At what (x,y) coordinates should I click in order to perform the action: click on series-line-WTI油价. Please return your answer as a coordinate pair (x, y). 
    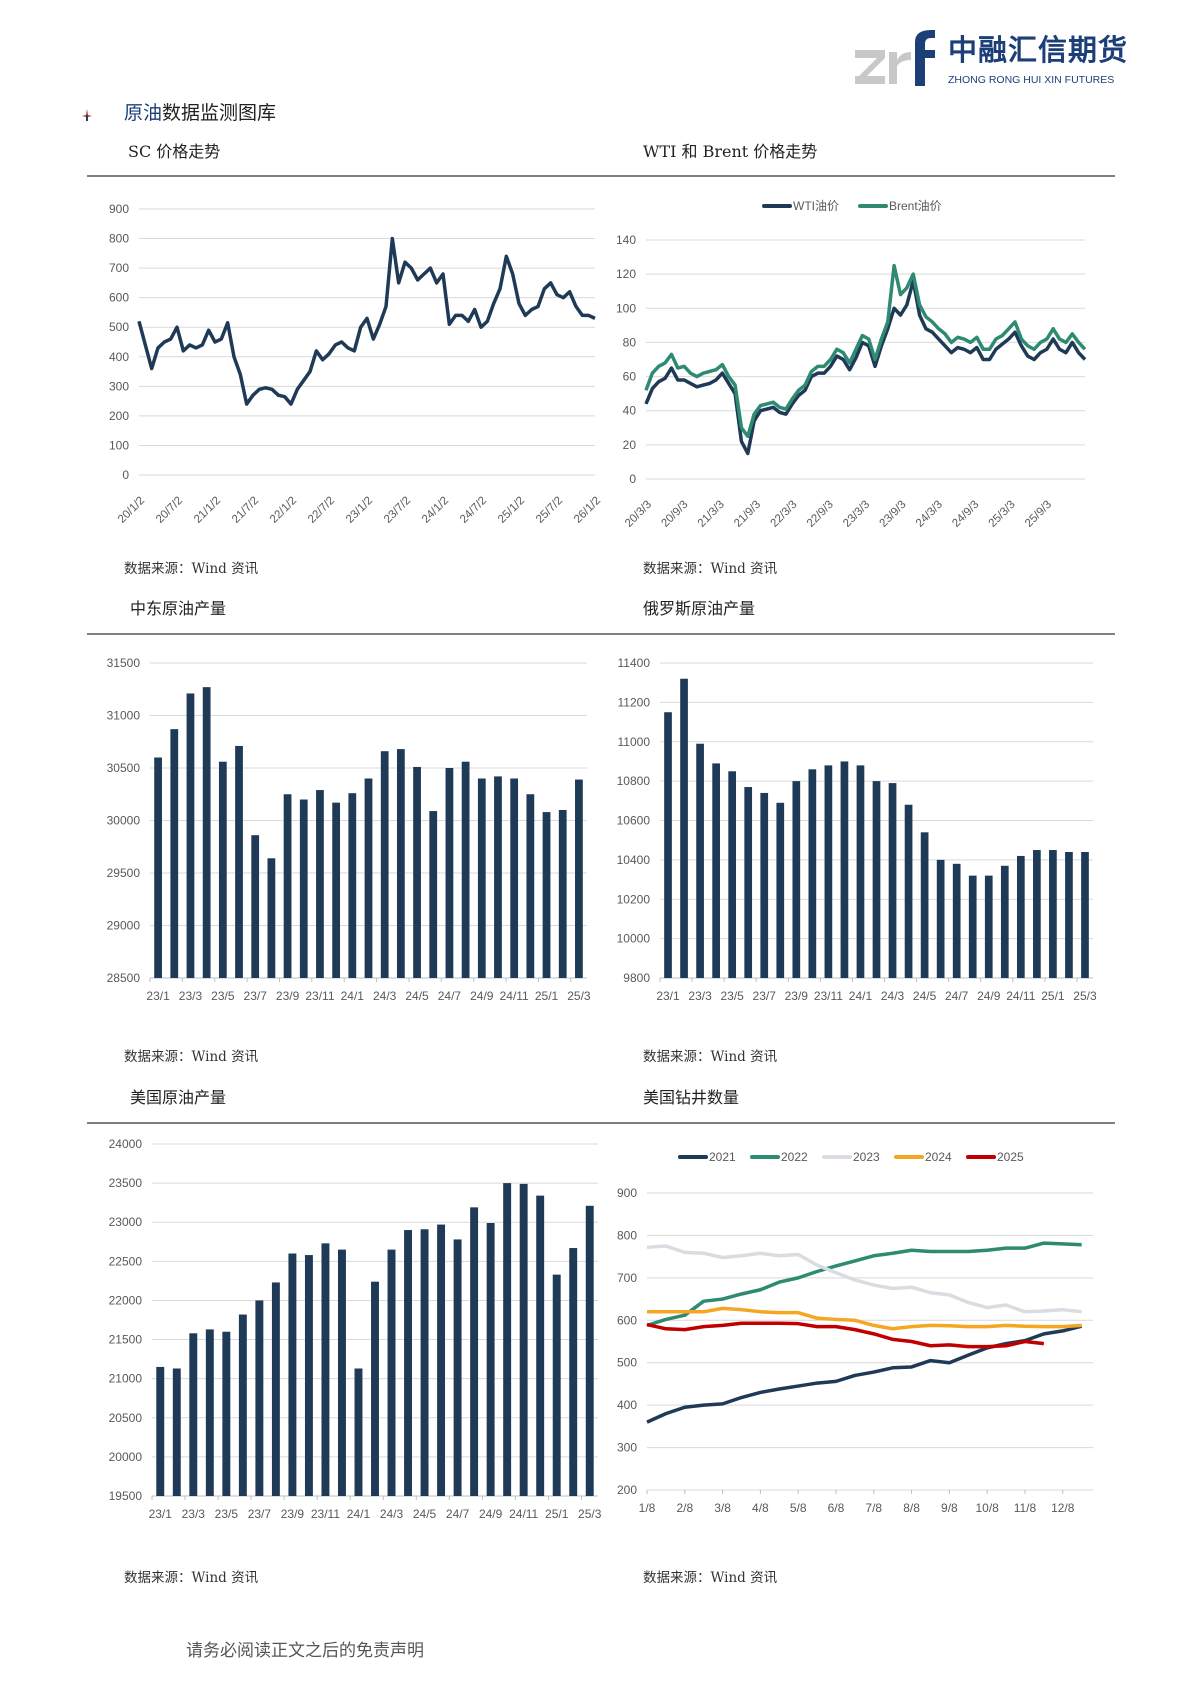
    Looking at the image, I should click on (865, 367).